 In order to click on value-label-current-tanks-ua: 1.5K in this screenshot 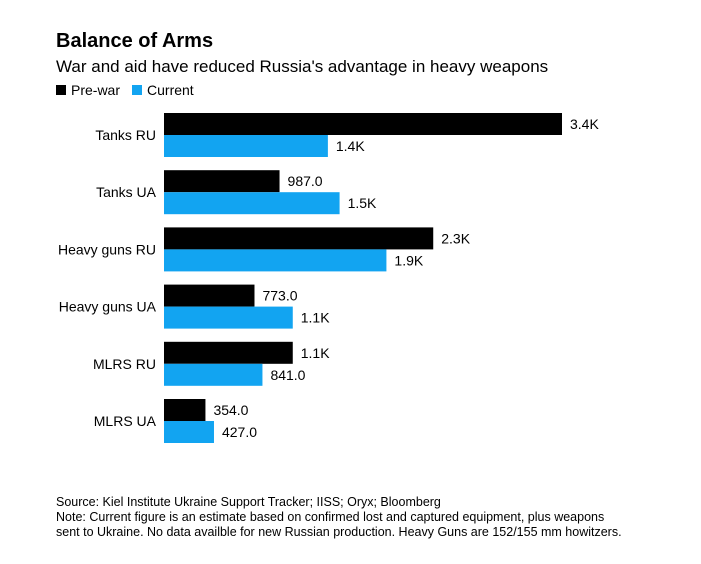, I will do `click(362, 203)`.